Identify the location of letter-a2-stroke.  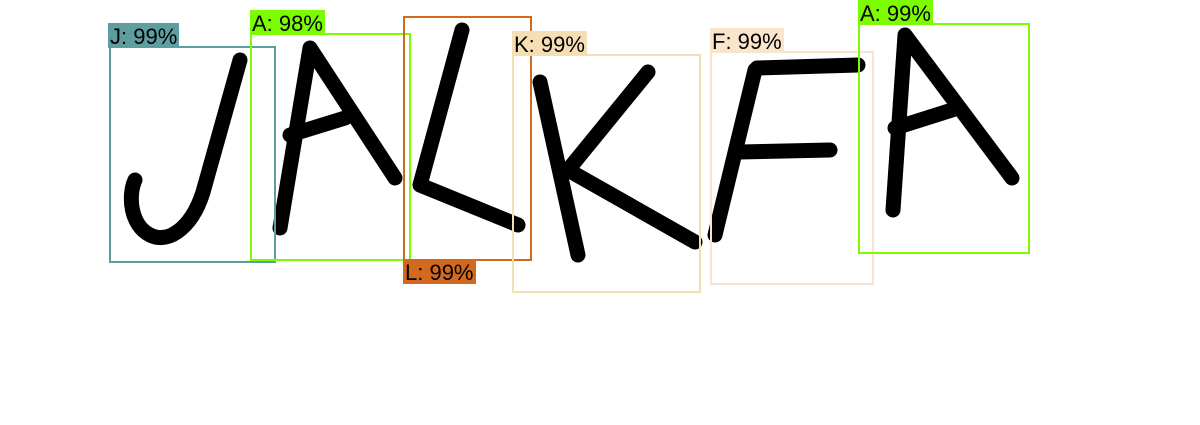
(952, 122).